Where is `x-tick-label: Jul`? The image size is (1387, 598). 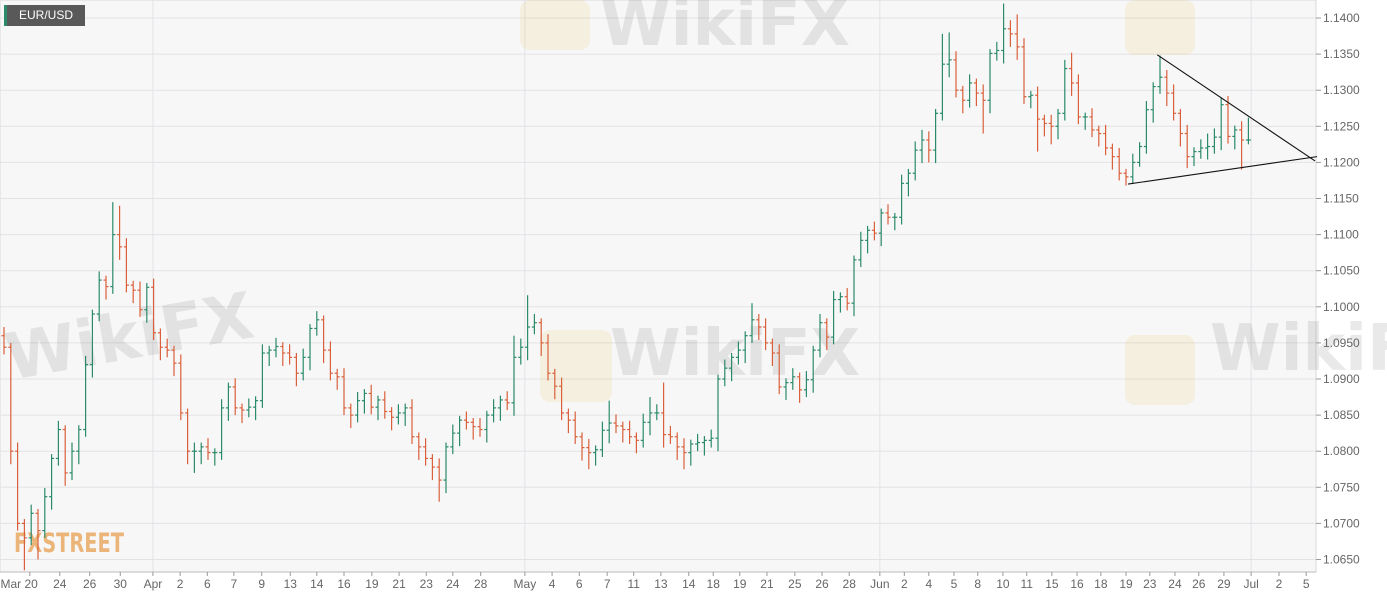
x-tick-label: Jul is located at coordinates (1250, 584).